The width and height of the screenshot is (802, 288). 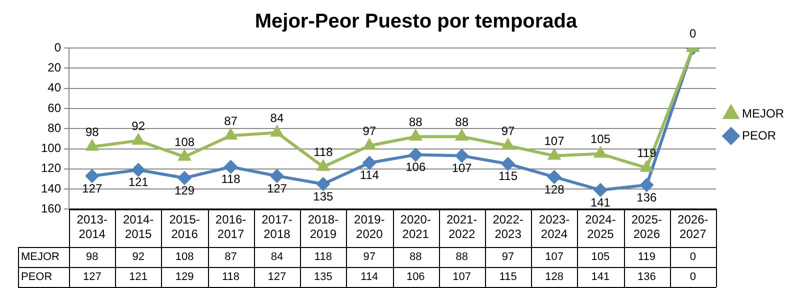 What do you see at coordinates (277, 257) in the screenshot?
I see `data-label: 84` at bounding box center [277, 257].